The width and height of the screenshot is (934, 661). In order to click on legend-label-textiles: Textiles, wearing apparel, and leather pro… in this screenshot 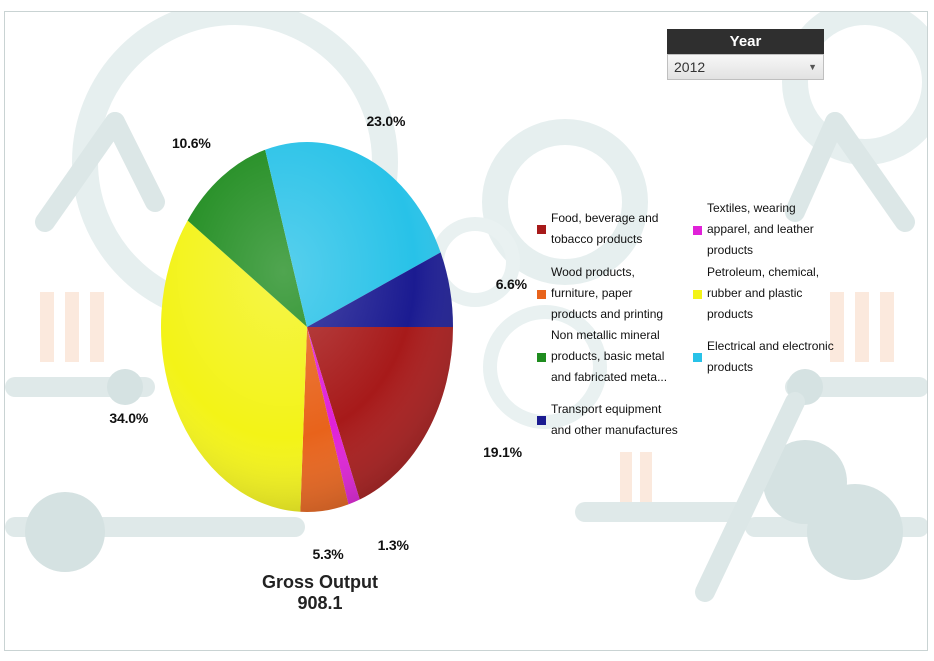, I will do `click(773, 229)`.